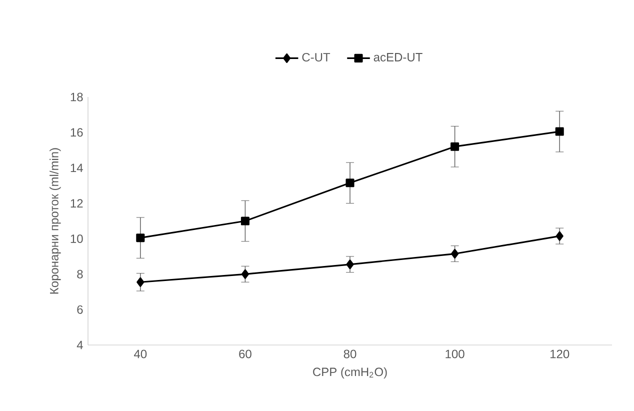 Image resolution: width=634 pixels, height=411 pixels. I want to click on y-tick-label: 10, so click(76, 238).